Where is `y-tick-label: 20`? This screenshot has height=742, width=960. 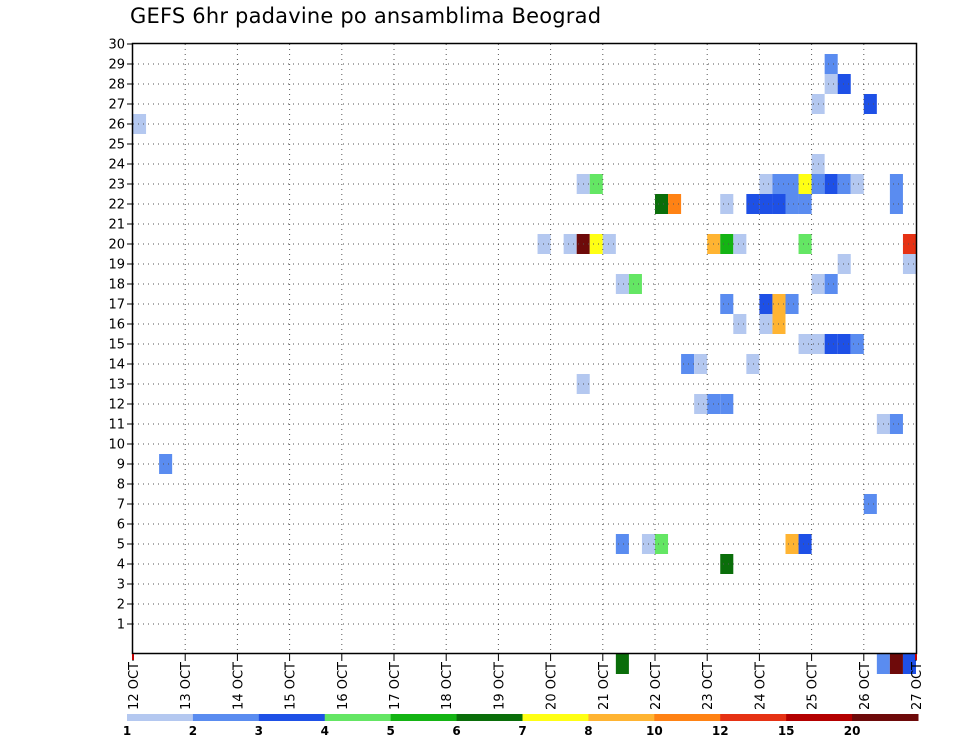
y-tick-label: 20 is located at coordinates (116, 245).